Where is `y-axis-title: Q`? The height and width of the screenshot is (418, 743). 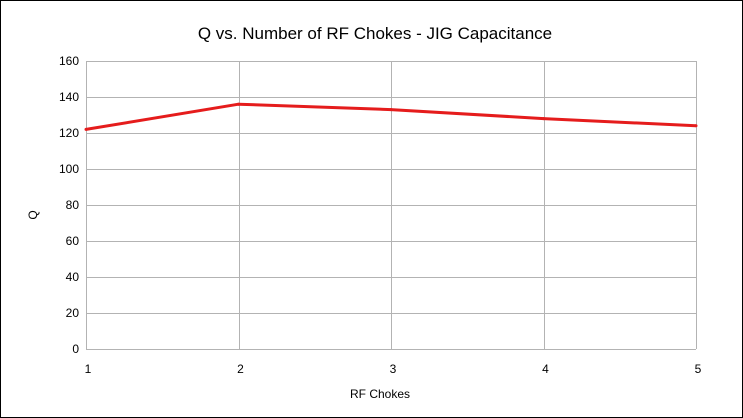
y-axis-title: Q is located at coordinates (33, 214).